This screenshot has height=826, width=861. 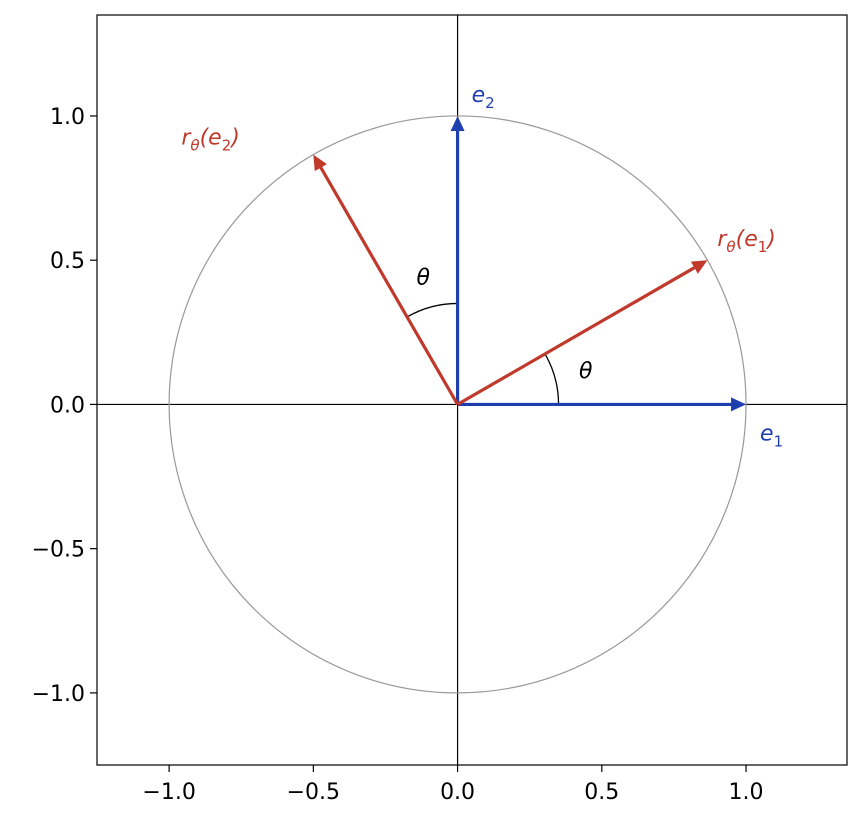 I want to click on vector-label: rθ(e2), so click(x=210, y=140).